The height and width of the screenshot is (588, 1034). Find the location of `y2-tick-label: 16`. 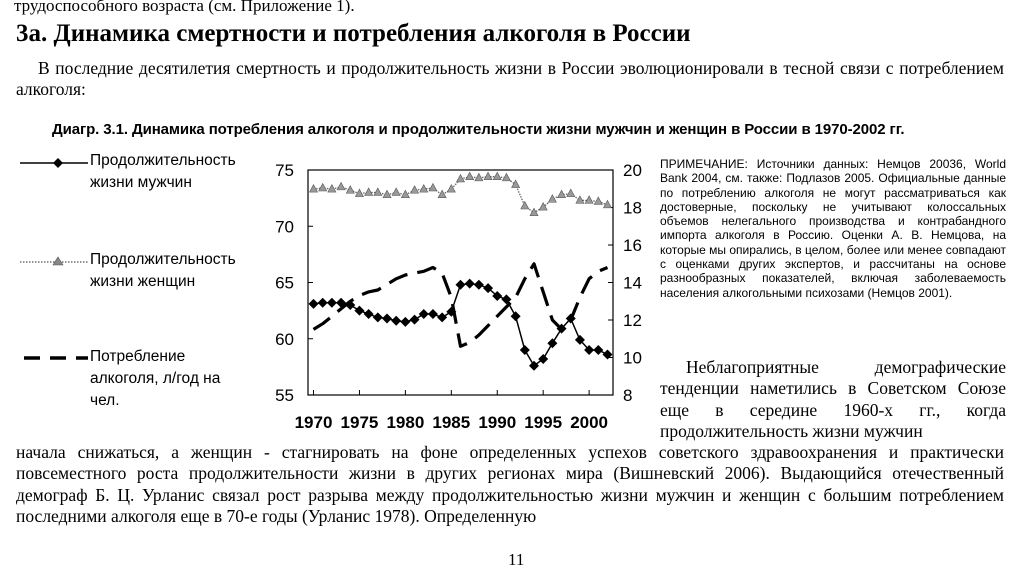

y2-tick-label: 16 is located at coordinates (632, 245).